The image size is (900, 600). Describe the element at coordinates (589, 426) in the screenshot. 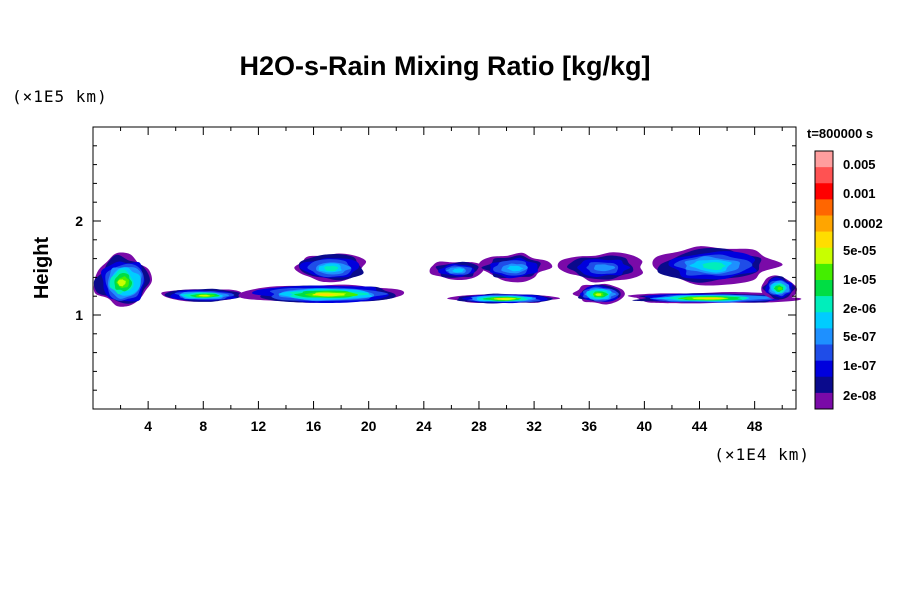

I see `x-tick-label: 36` at that location.